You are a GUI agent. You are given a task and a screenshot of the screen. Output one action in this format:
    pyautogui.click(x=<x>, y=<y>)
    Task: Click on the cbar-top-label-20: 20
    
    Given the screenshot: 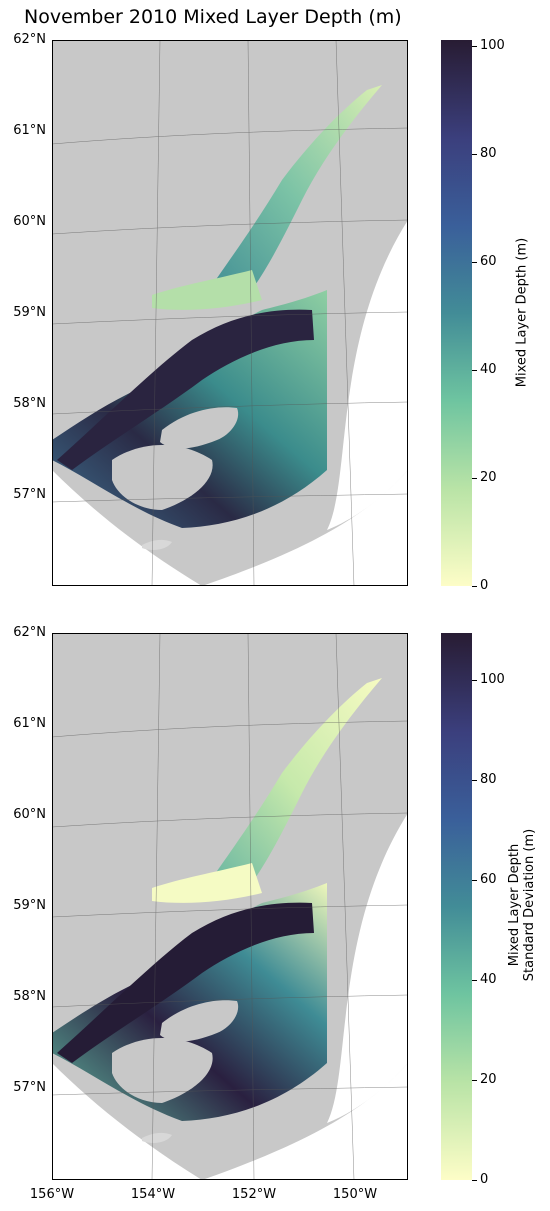 What is the action you would take?
    pyautogui.click(x=488, y=477)
    